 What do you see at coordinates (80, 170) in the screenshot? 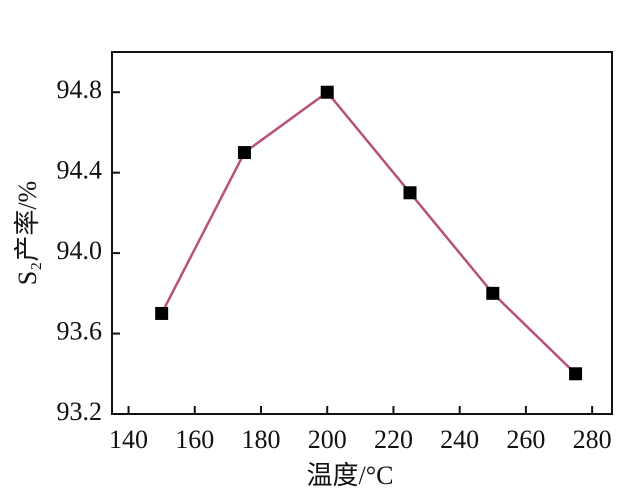
I see `y-tick-label: 94.4` at bounding box center [80, 170].